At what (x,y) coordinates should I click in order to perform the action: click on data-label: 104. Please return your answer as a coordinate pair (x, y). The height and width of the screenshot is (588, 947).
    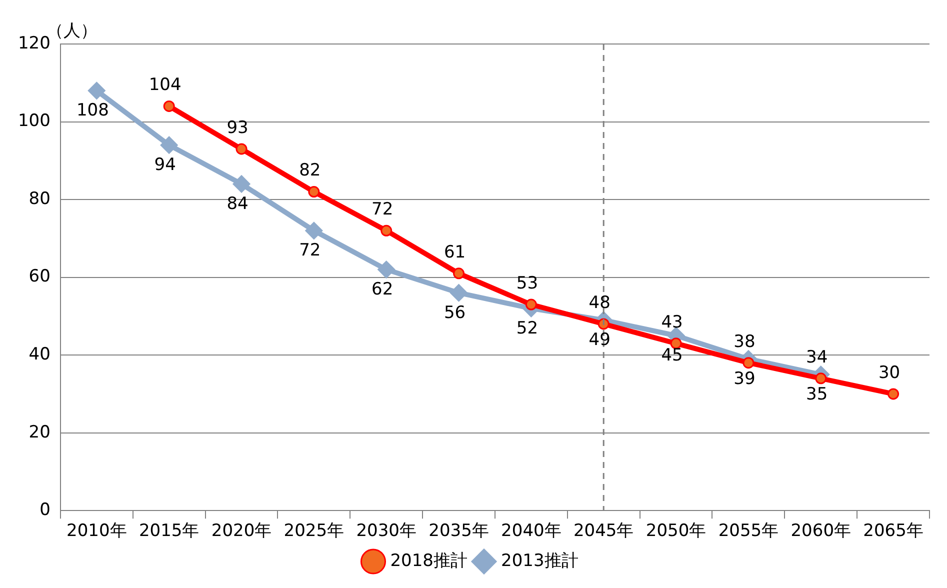
    Looking at the image, I should click on (165, 85).